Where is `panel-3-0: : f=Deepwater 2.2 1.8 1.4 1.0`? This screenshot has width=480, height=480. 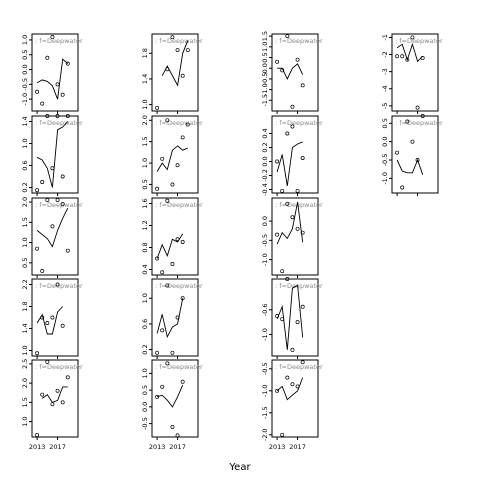
panel-3-0: : f=Deepwater 2.2 1.8 1.4 1.0 is located at coordinates (52, 318).